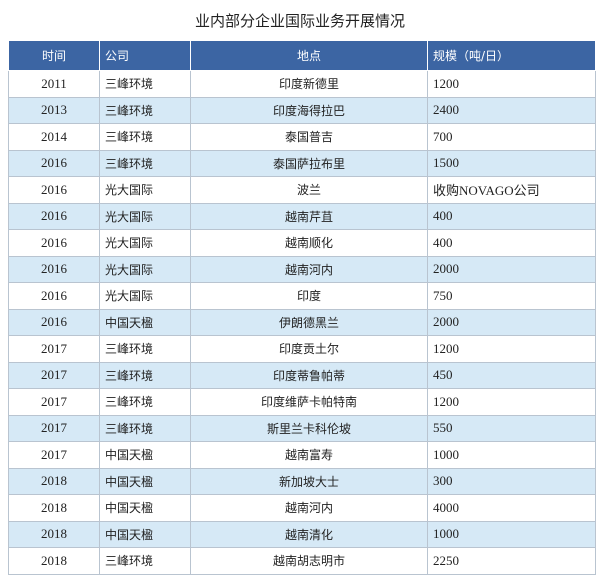  I want to click on table-cell: 300, so click(511, 481).